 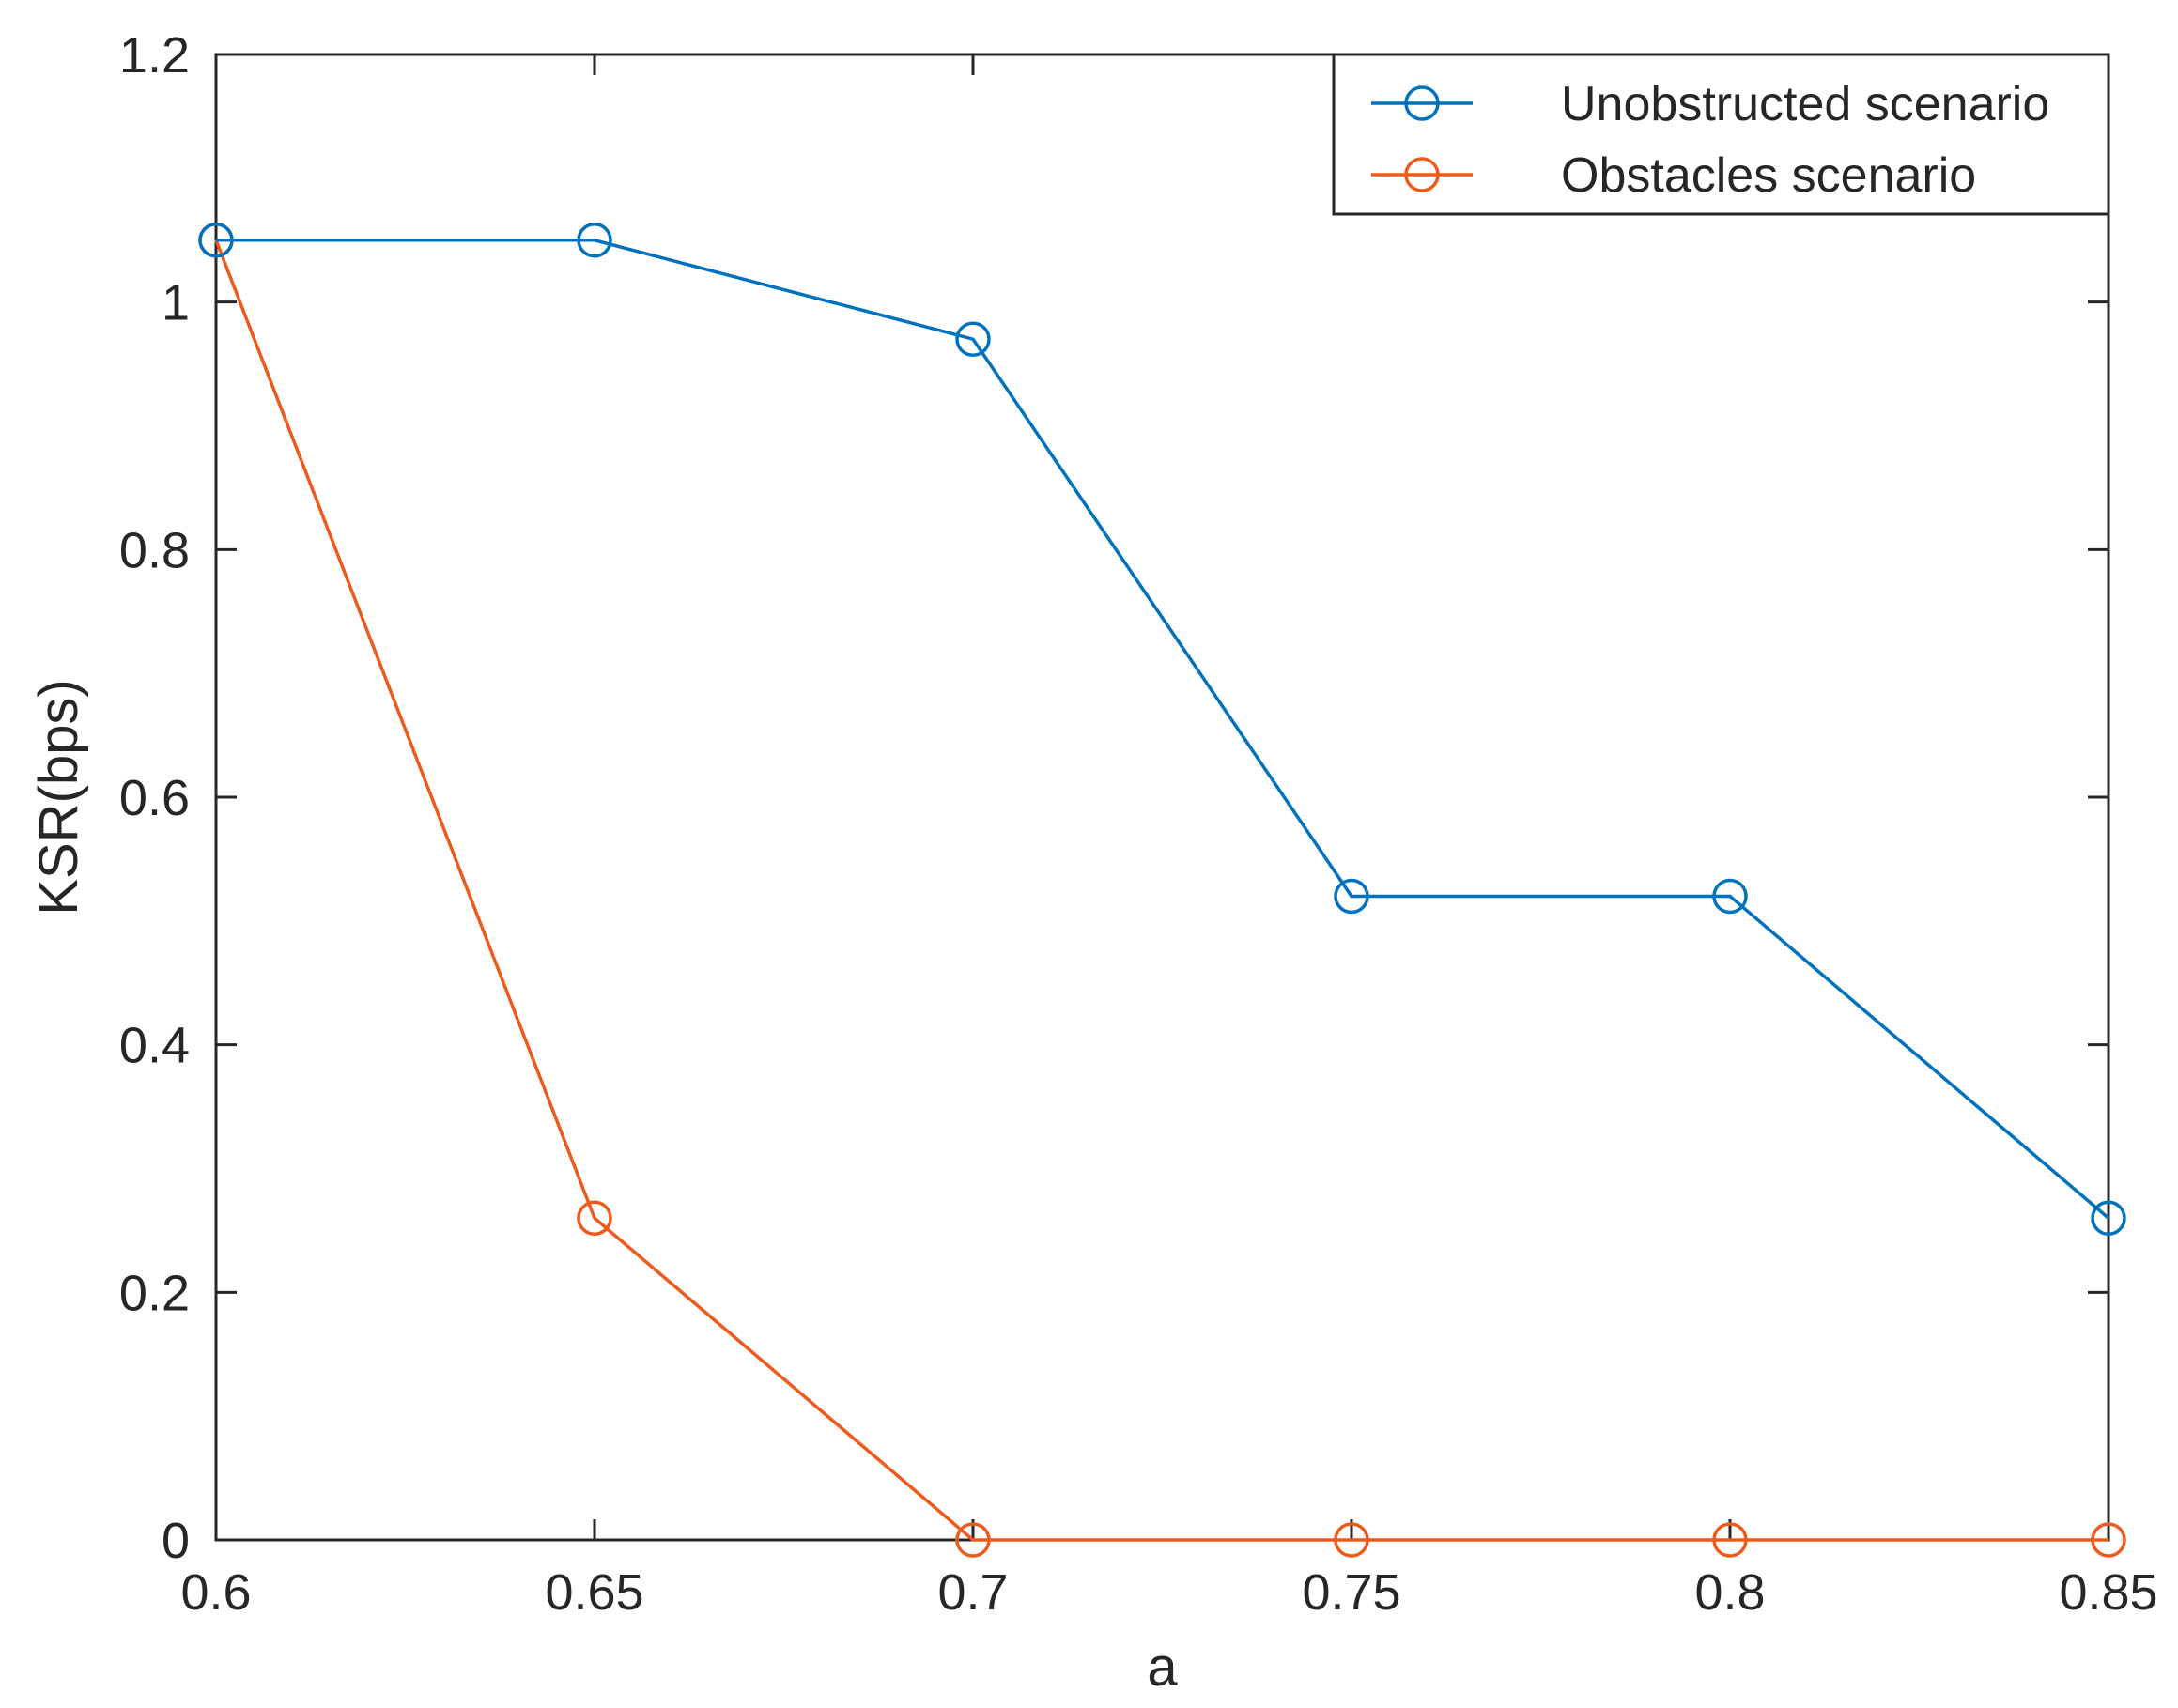 I want to click on x-tick-label: 0.75, so click(x=1351, y=1592).